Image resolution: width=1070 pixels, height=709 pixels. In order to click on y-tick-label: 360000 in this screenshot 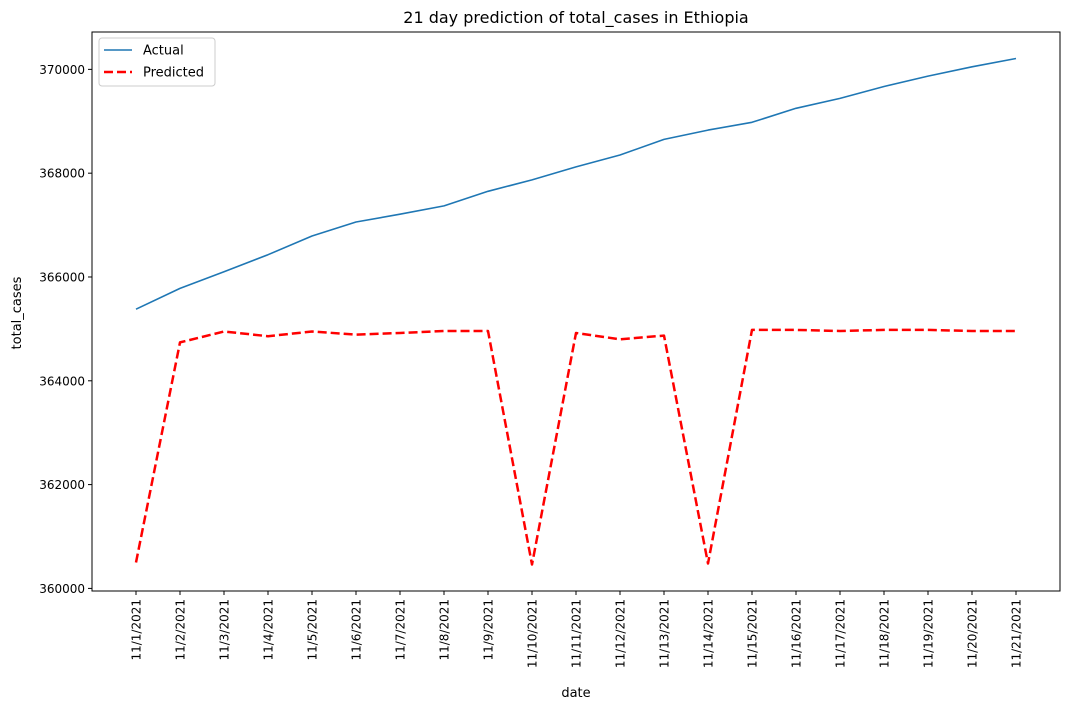, I will do `click(62, 589)`.